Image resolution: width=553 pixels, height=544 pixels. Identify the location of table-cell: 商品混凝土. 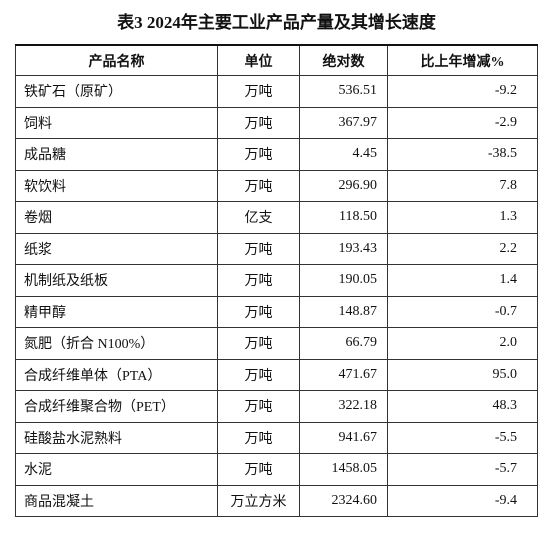
(116, 500).